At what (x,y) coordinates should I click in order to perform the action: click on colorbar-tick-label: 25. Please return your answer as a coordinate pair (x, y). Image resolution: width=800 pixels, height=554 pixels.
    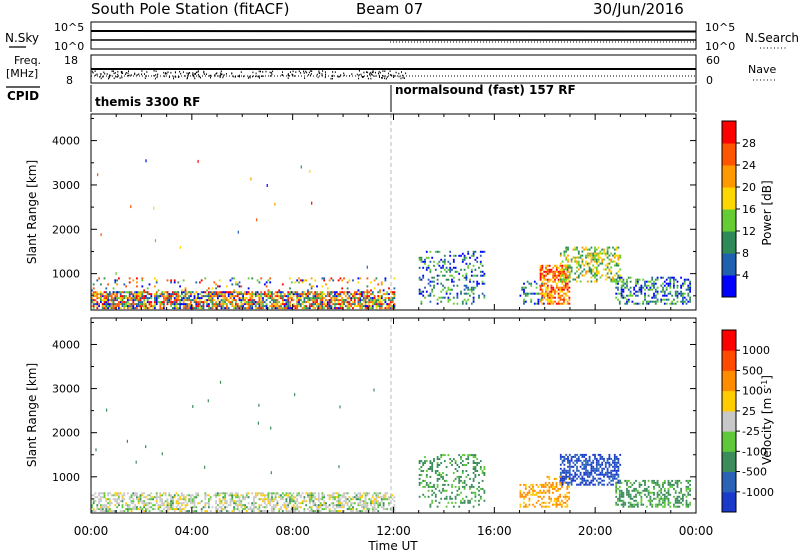
    Looking at the image, I should click on (749, 411).